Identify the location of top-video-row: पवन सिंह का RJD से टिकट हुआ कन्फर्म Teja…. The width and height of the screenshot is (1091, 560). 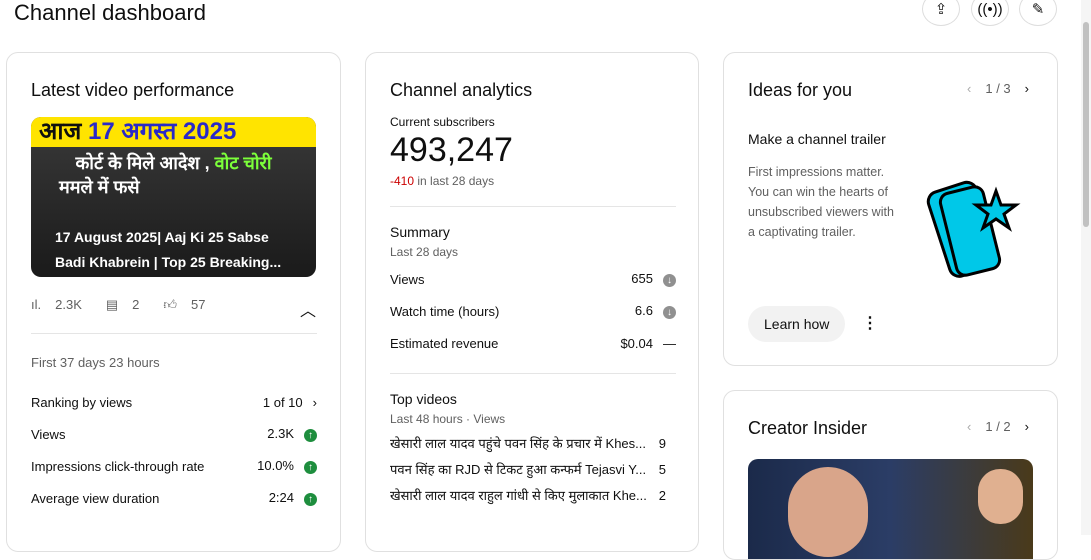
(533, 469).